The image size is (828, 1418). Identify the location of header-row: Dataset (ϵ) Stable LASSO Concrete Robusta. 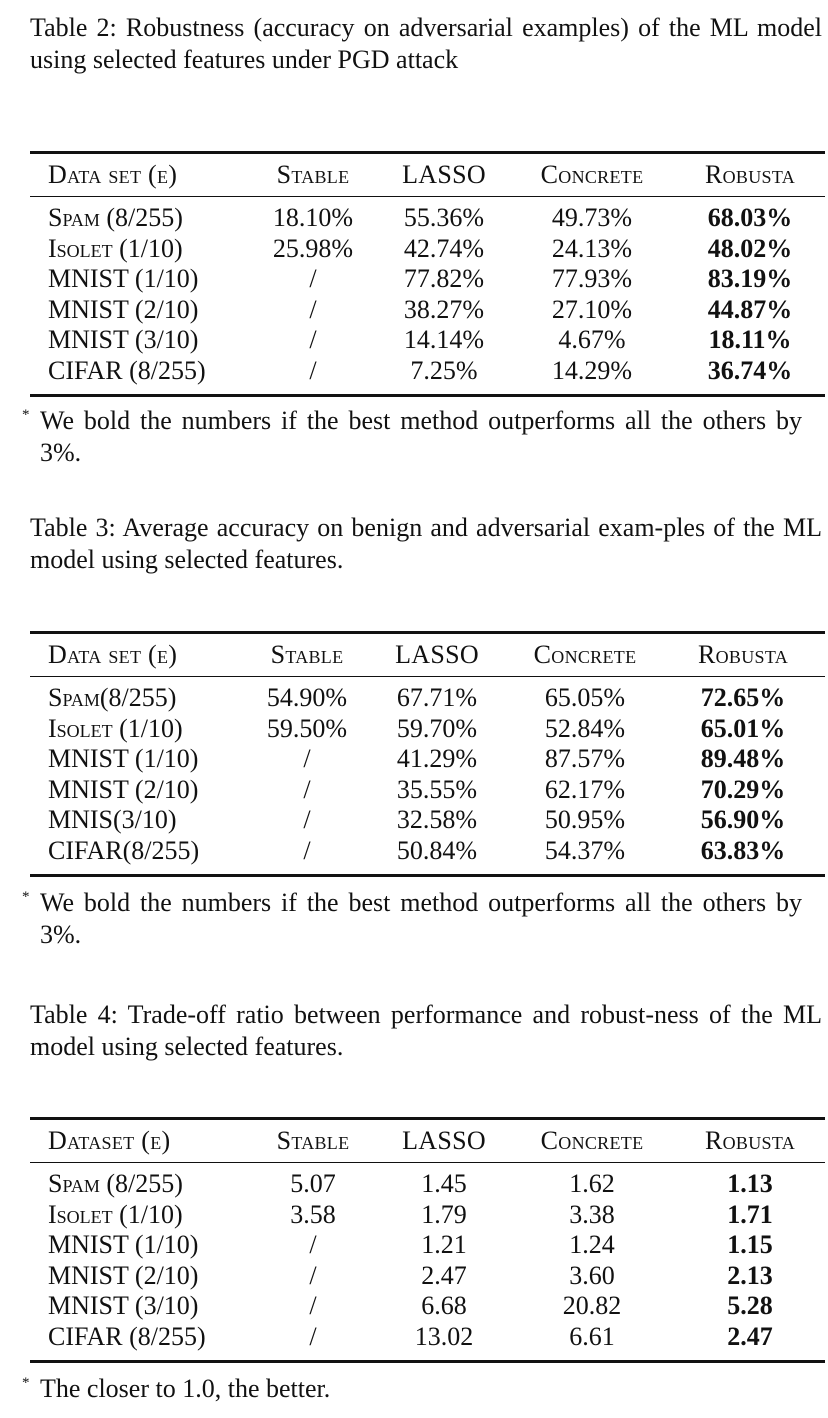
(427, 1141).